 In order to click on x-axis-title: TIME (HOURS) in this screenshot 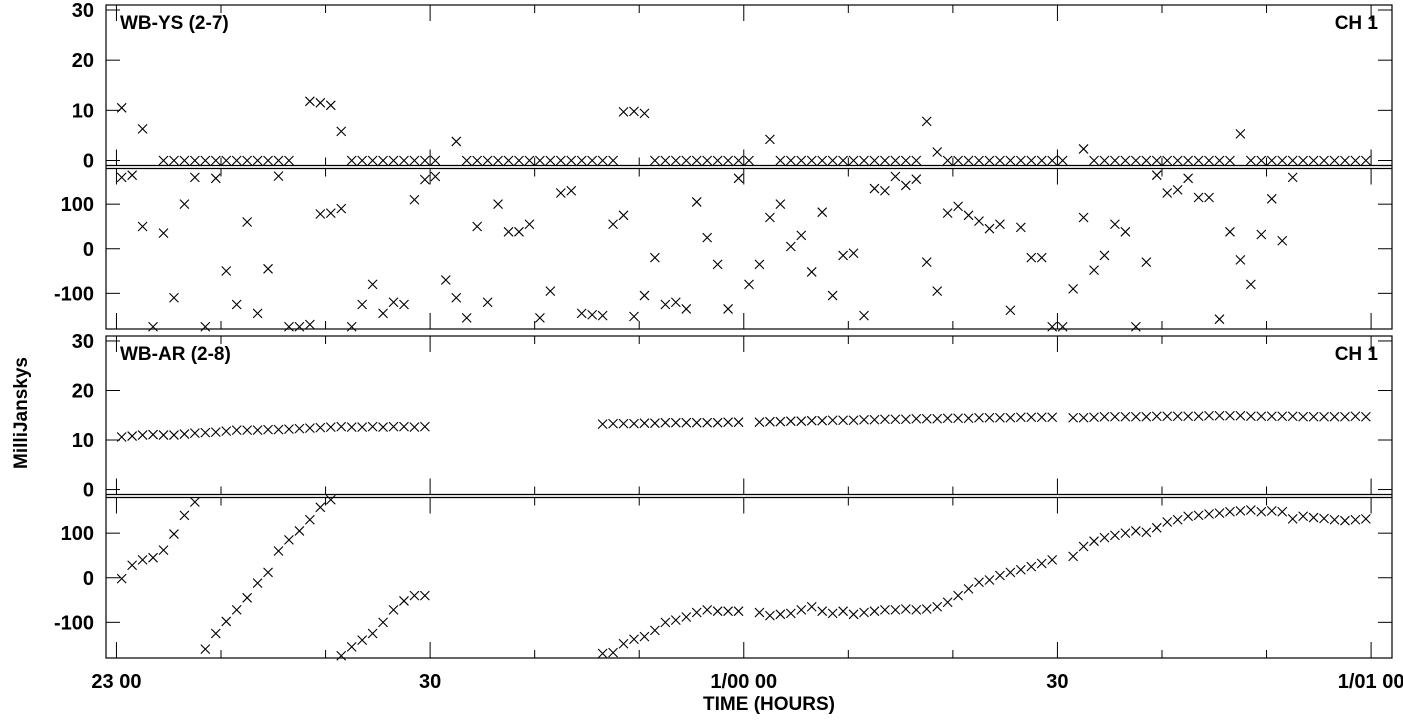, I will do `click(769, 704)`.